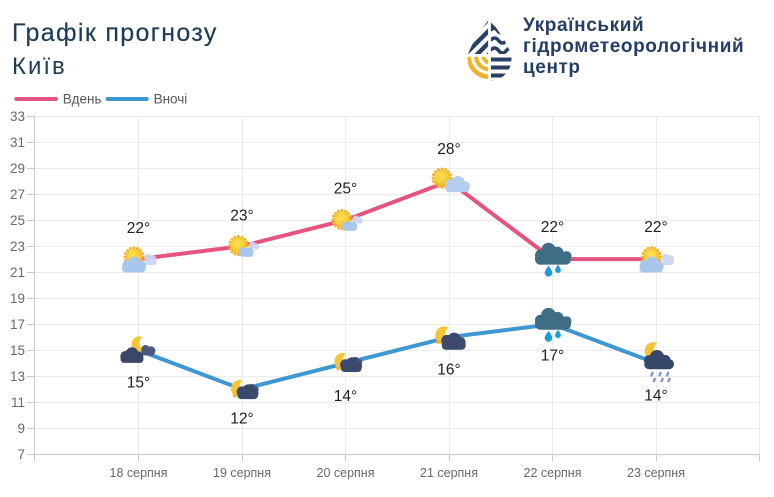  Describe the element at coordinates (17, 376) in the screenshot. I see `svg-text: 13` at that location.